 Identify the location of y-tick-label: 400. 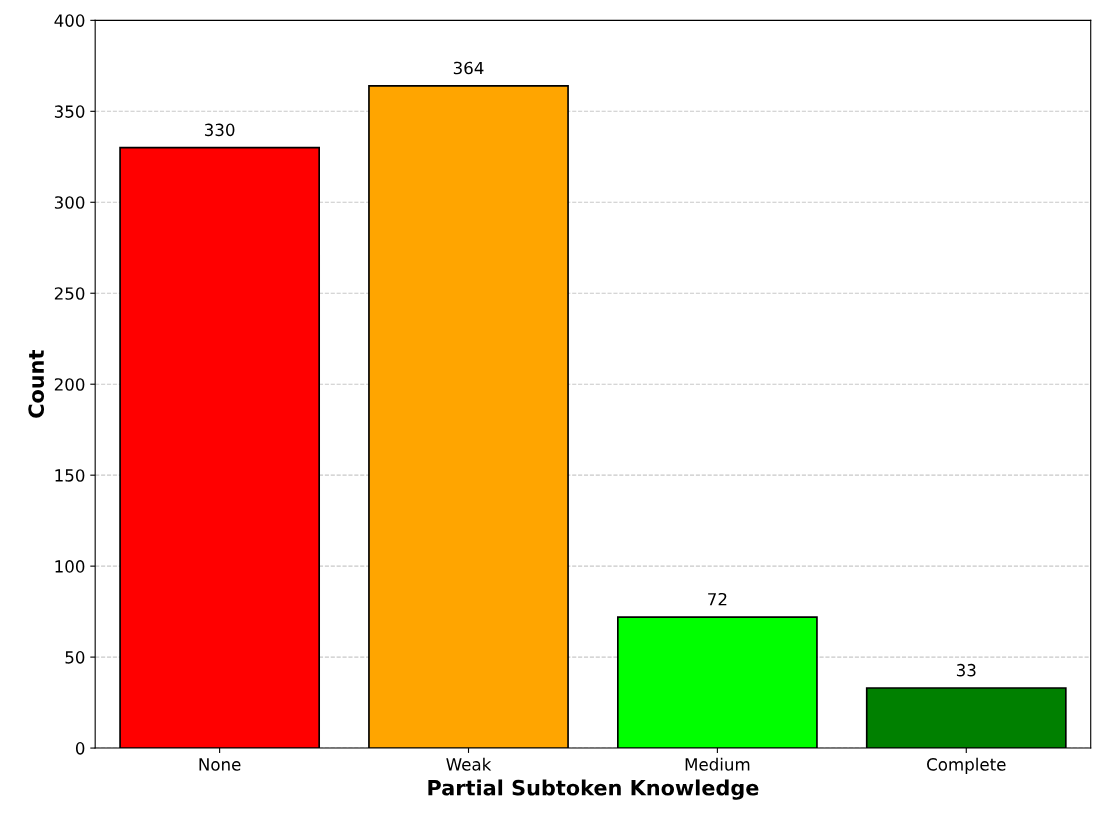
(69, 20).